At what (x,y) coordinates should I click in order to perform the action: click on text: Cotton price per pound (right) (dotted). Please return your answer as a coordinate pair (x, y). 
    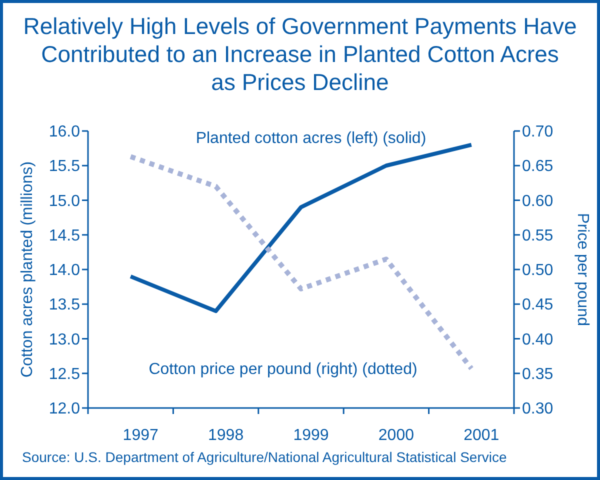
    Looking at the image, I should click on (283, 369).